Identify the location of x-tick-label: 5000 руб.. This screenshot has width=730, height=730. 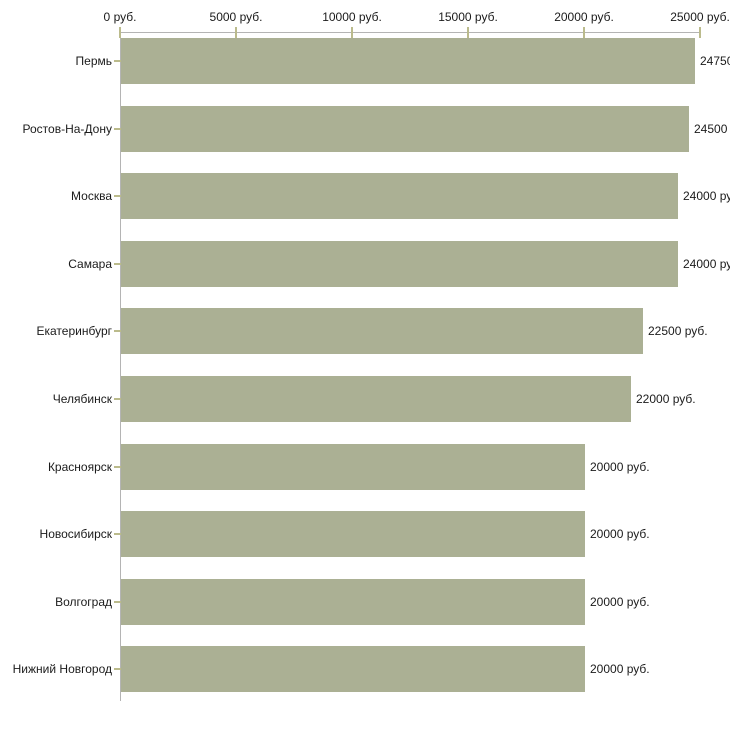
(236, 17).